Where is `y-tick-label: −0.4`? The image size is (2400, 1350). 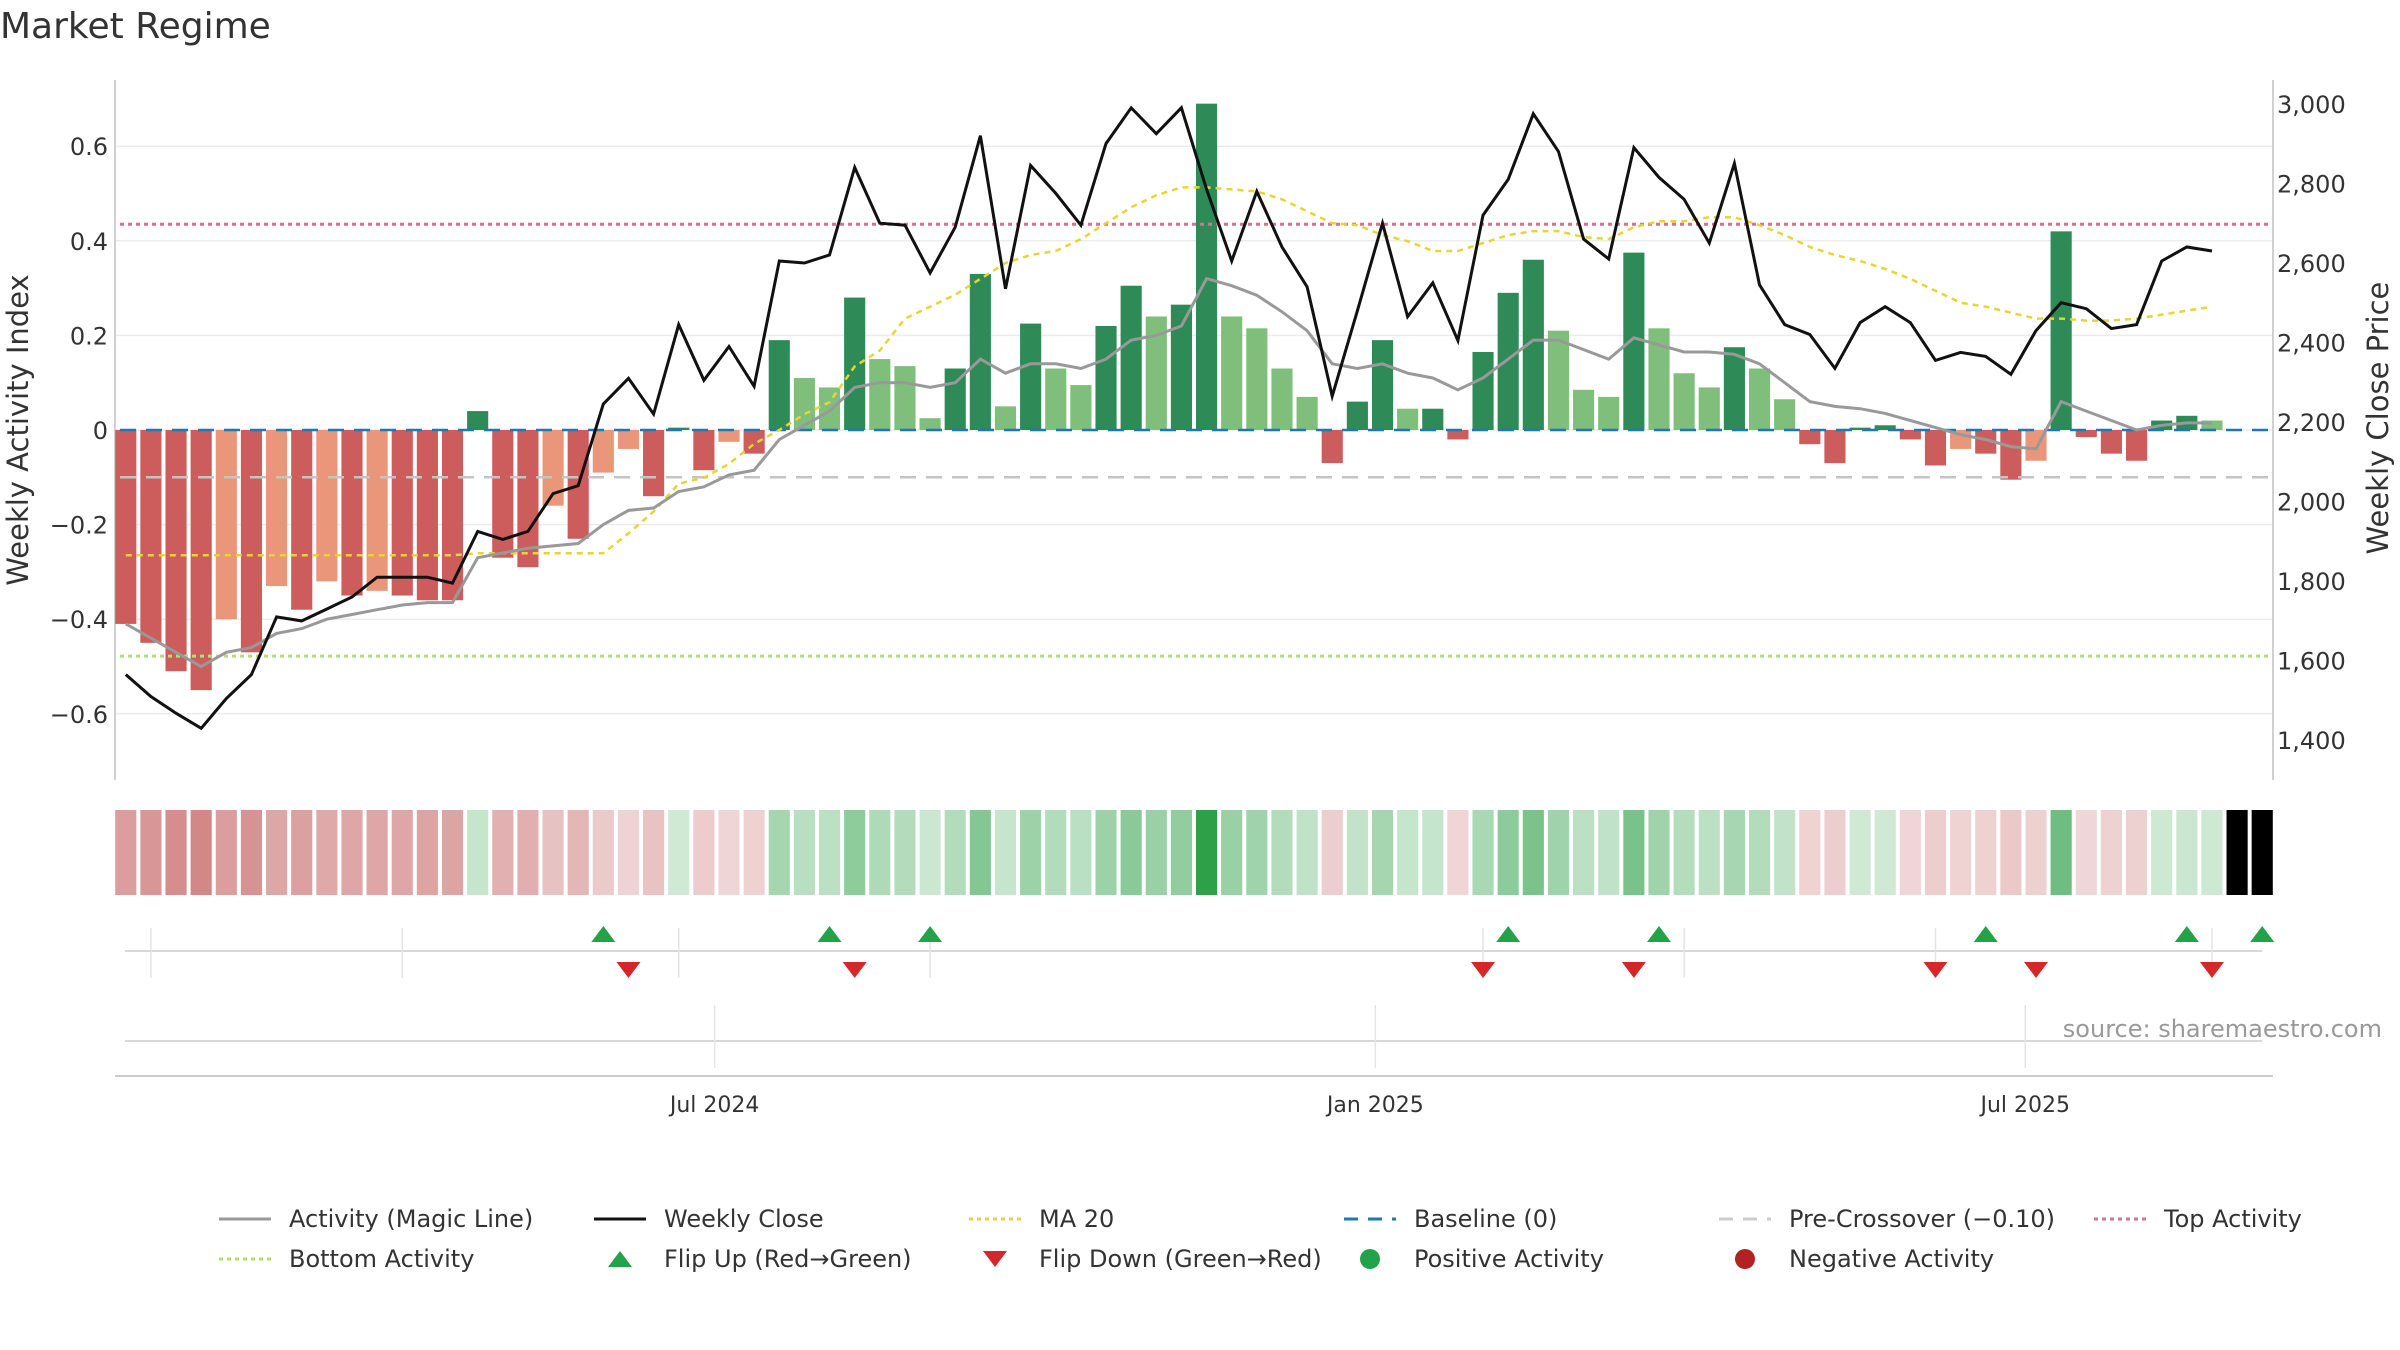 y-tick-label: −0.4 is located at coordinates (79, 620).